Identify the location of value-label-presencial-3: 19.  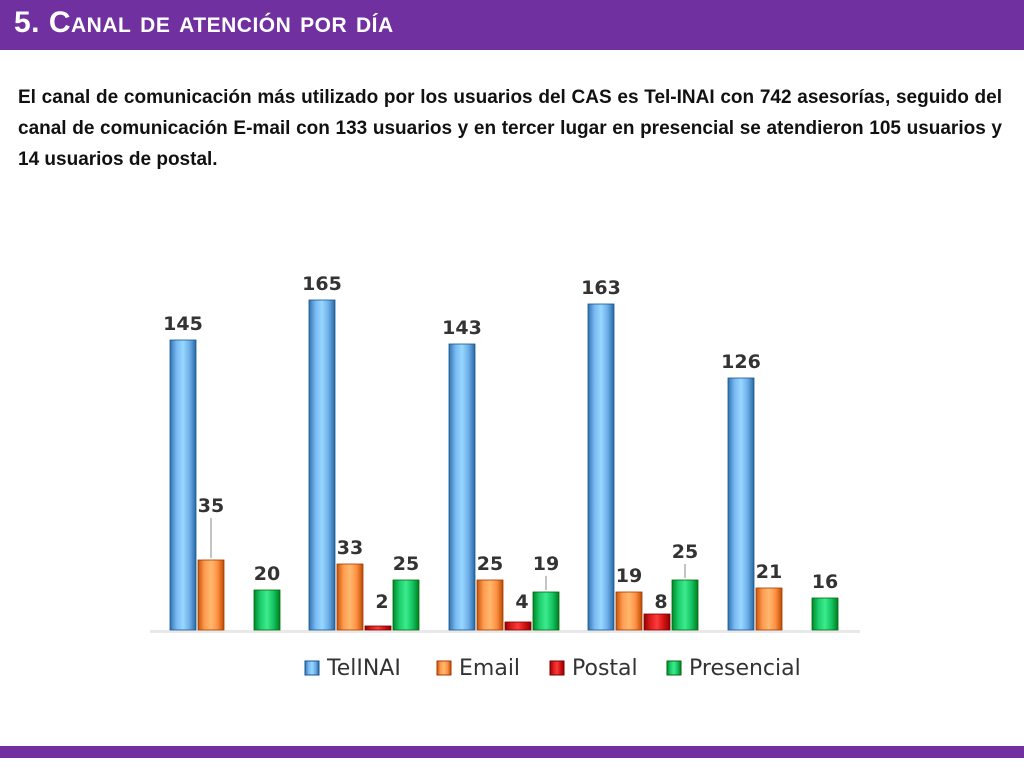
(546, 564).